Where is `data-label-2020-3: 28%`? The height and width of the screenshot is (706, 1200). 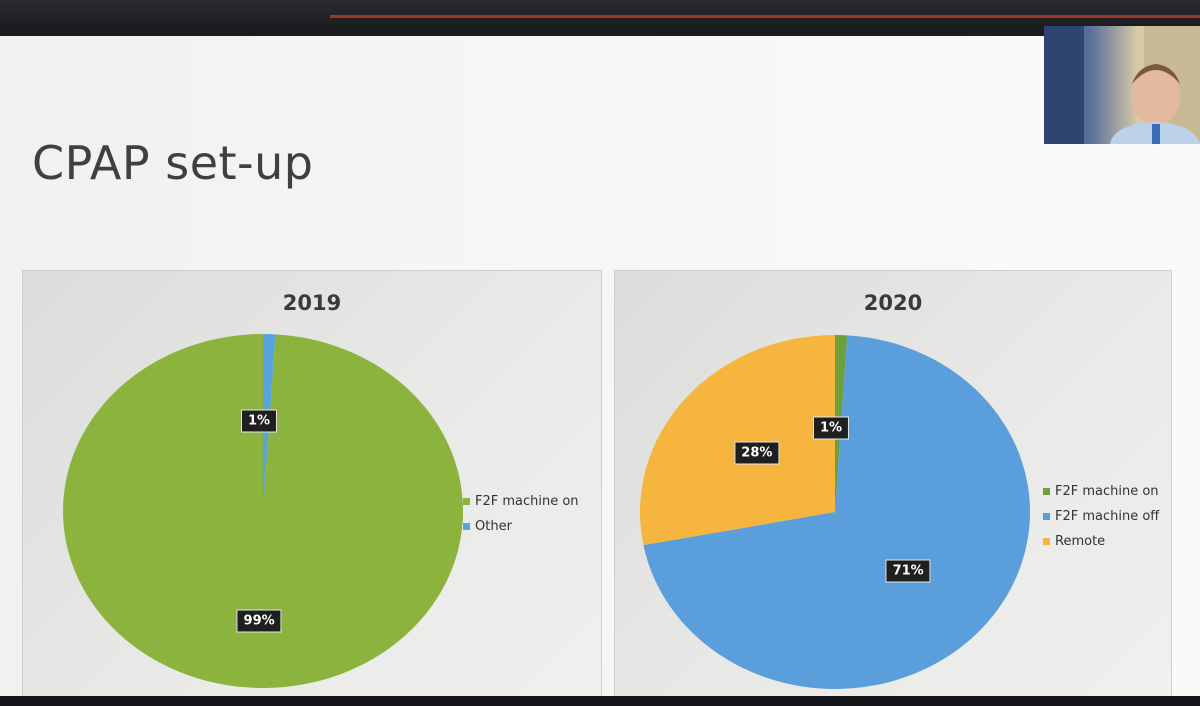 data-label-2020-3: 28% is located at coordinates (757, 453).